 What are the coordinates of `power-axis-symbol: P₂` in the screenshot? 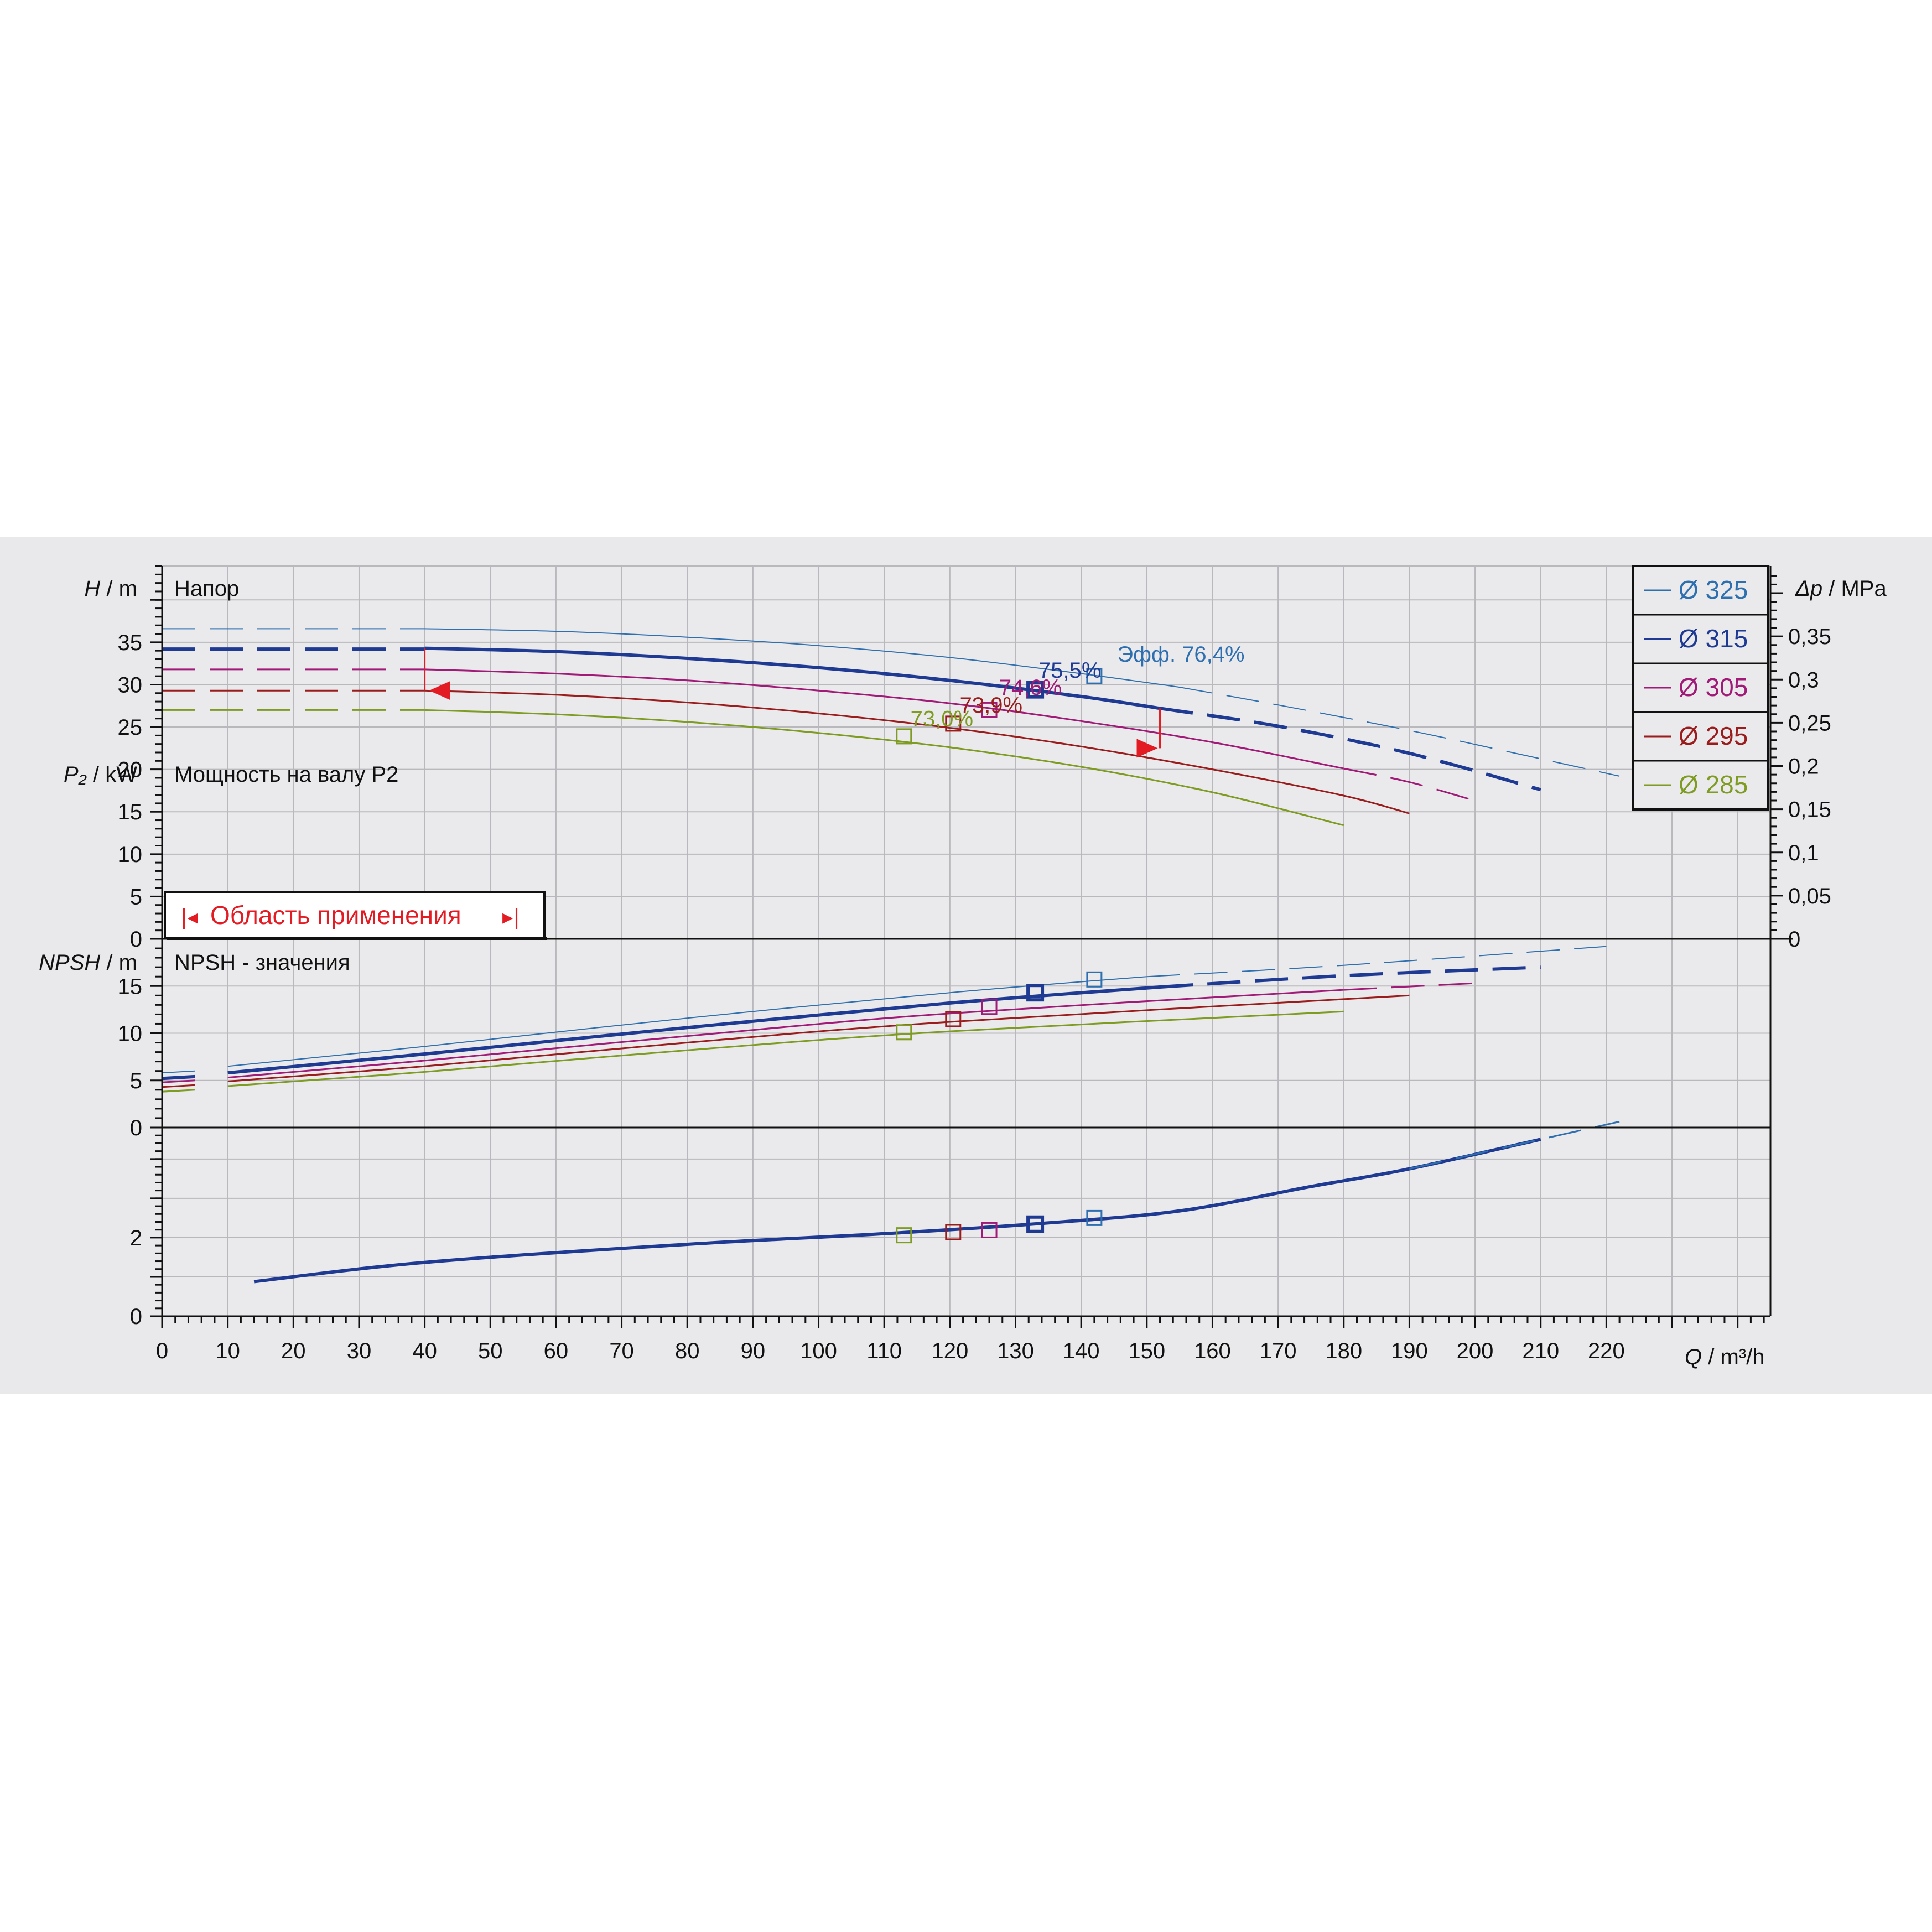 It's located at (75, 775).